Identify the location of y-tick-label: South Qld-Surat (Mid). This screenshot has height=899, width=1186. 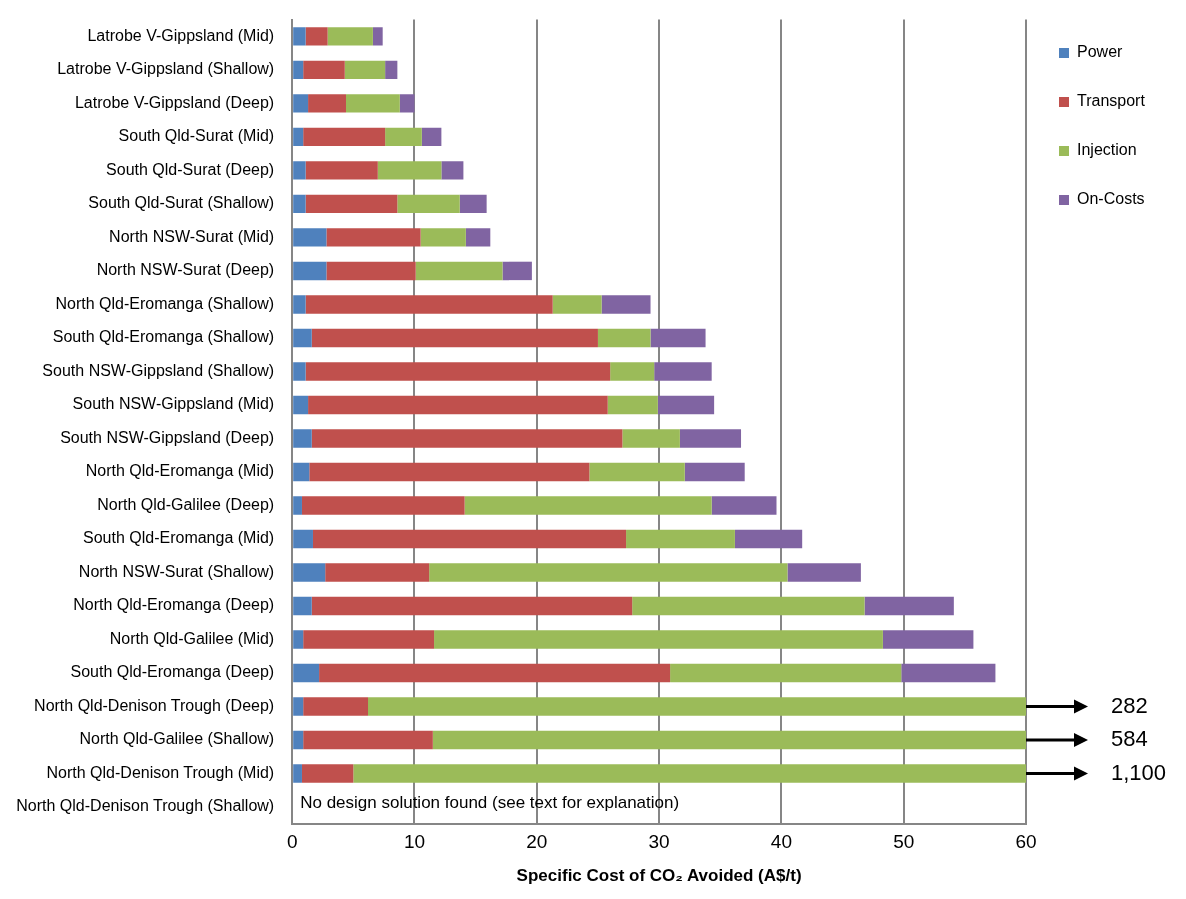
(196, 136).